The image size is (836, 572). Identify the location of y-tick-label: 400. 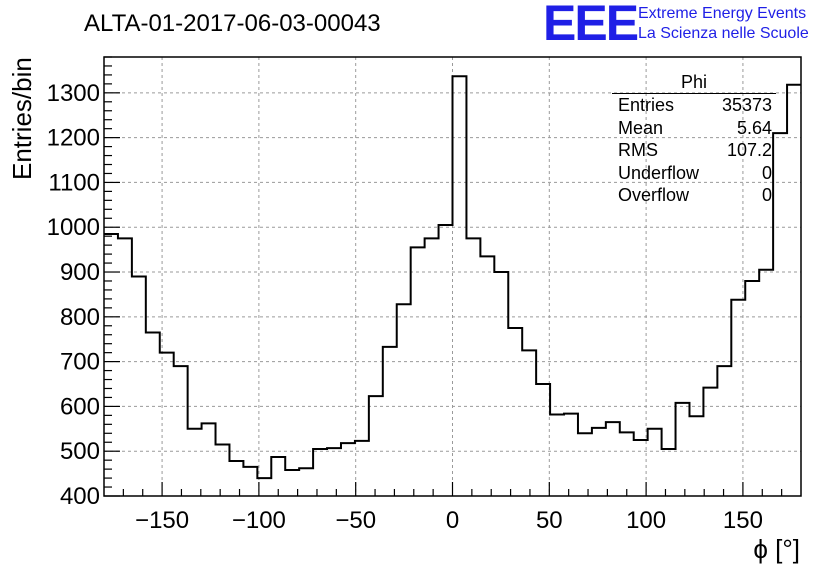
(80, 496).